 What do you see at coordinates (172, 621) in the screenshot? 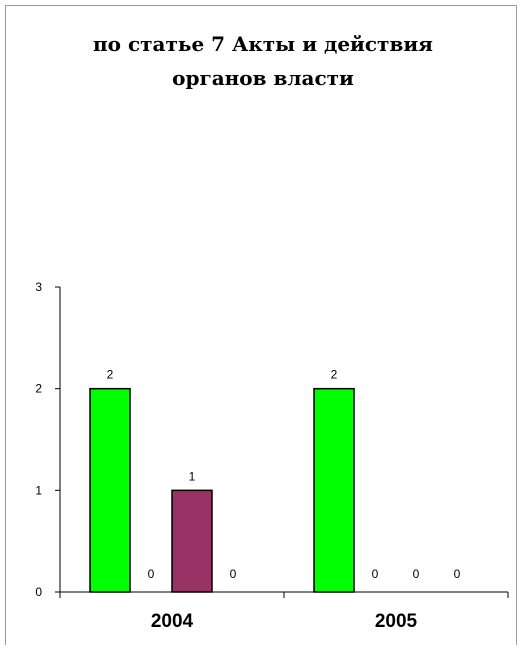
I see `category-label: 2004` at bounding box center [172, 621].